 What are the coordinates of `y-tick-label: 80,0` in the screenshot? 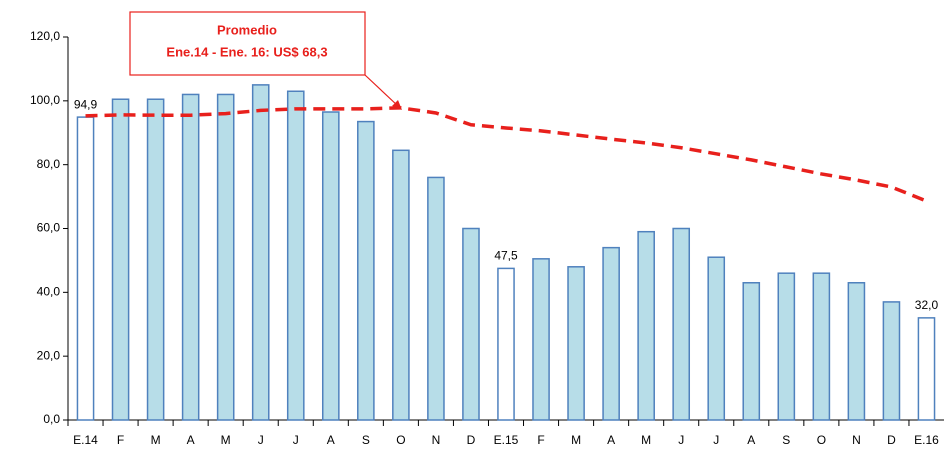 It's located at (49, 164).